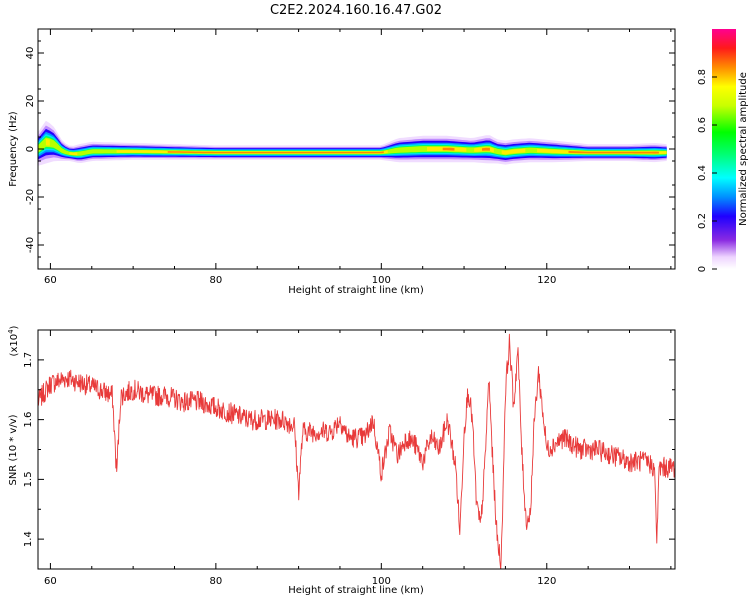  I want to click on colorbar-tick-label: 0.4, so click(702, 173).